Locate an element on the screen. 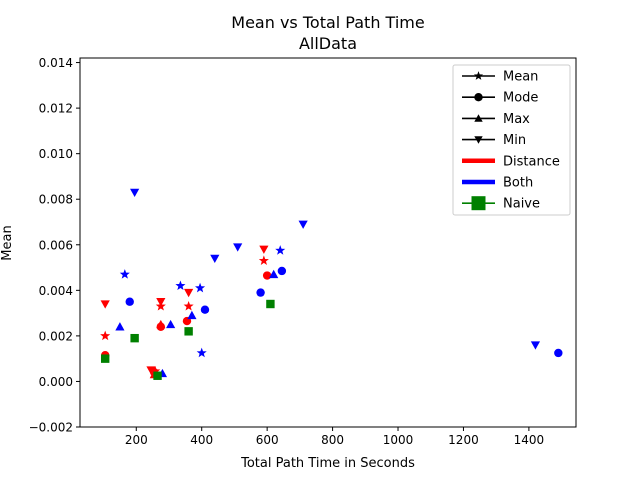 The image size is (640, 484). legend-circle-icon is located at coordinates (478, 97).